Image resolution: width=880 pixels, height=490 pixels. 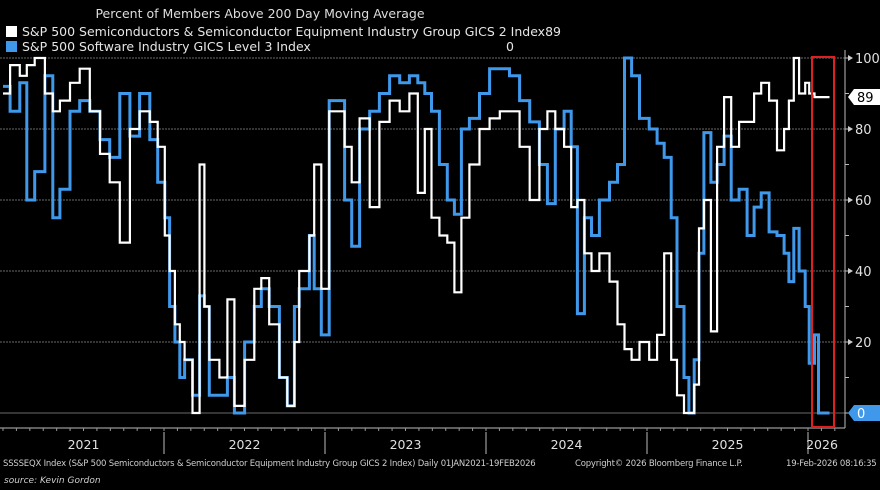 I want to click on x-tick-label: 2022, so click(x=245, y=444).